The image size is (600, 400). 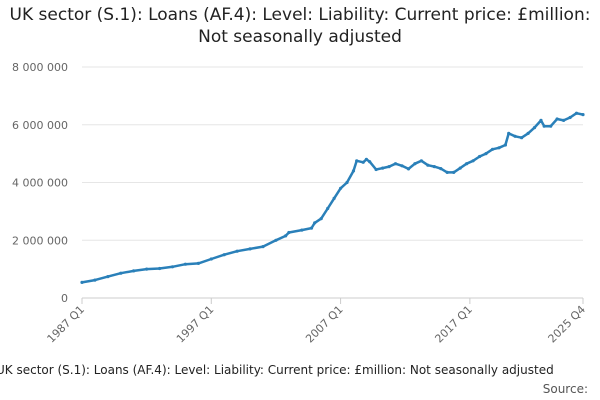 I want to click on x-tick-label: 1997 Q1, so click(x=195, y=324).